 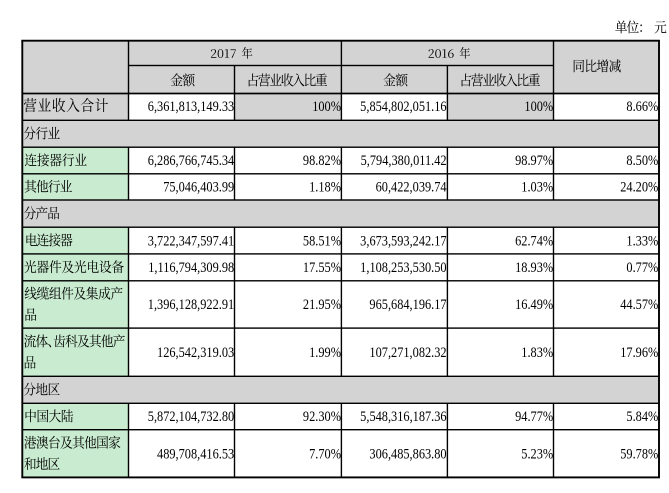 I want to click on svg-text: 18.93%, so click(x=534, y=267).